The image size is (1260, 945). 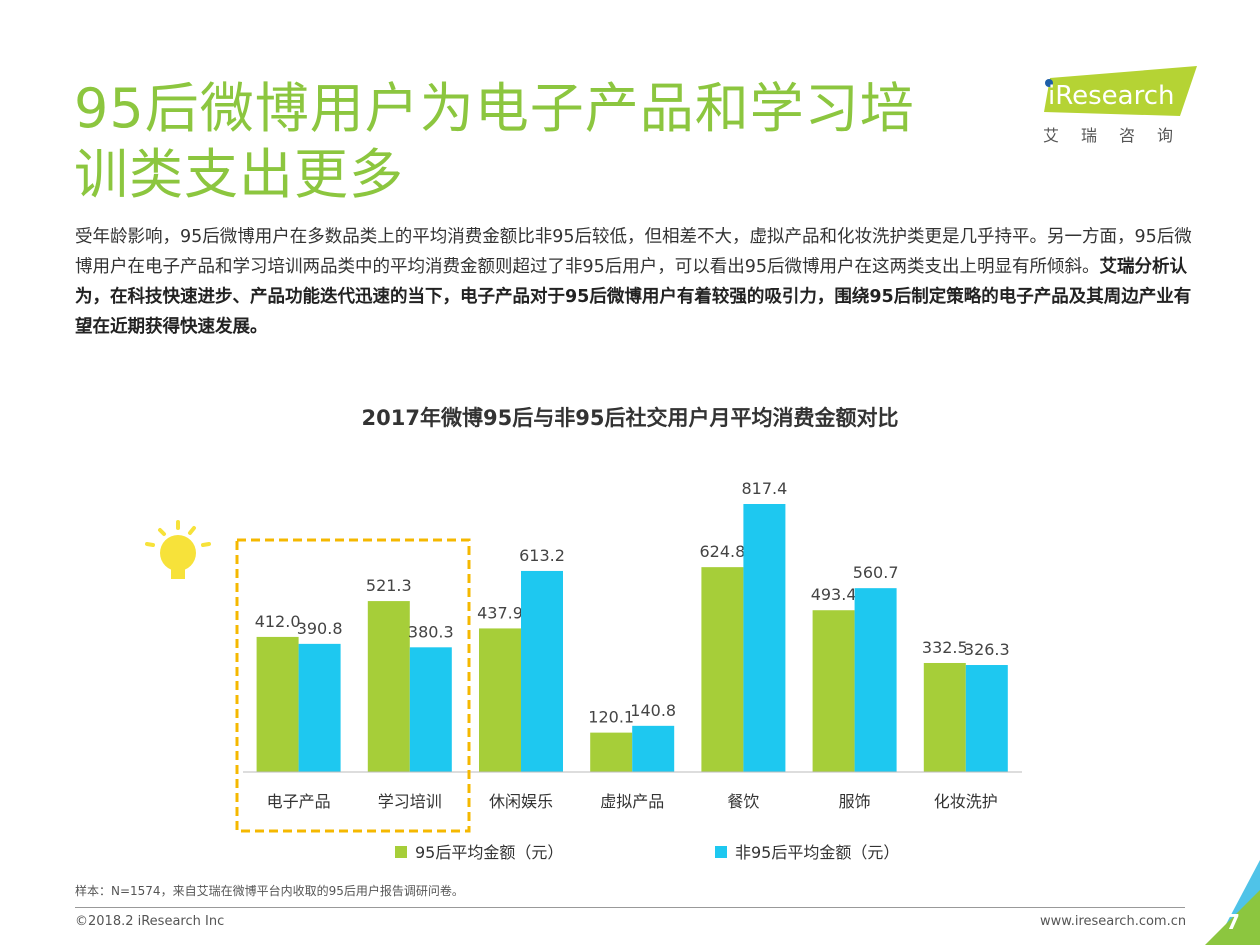 I want to click on website-link: www.iresearch.com.cn, so click(x=1113, y=921).